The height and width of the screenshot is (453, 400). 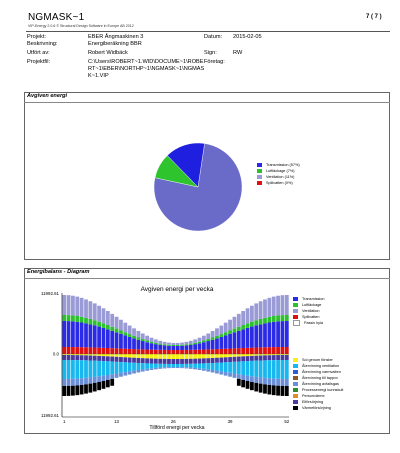 I want to click on legend-label: Processenergi kunnskult, so click(x=323, y=390).